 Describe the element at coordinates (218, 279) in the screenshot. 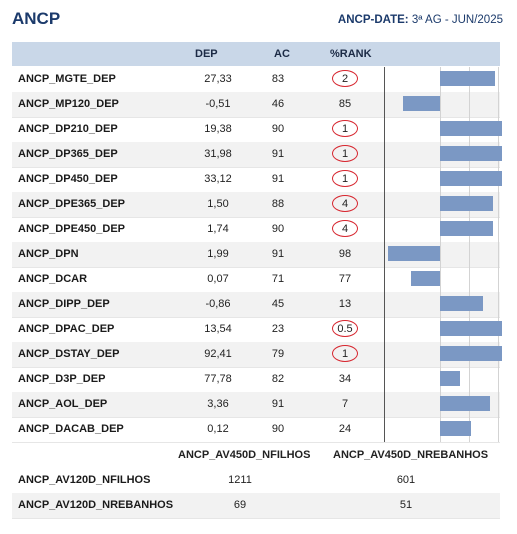

I see `row-dep: 0,07` at that location.